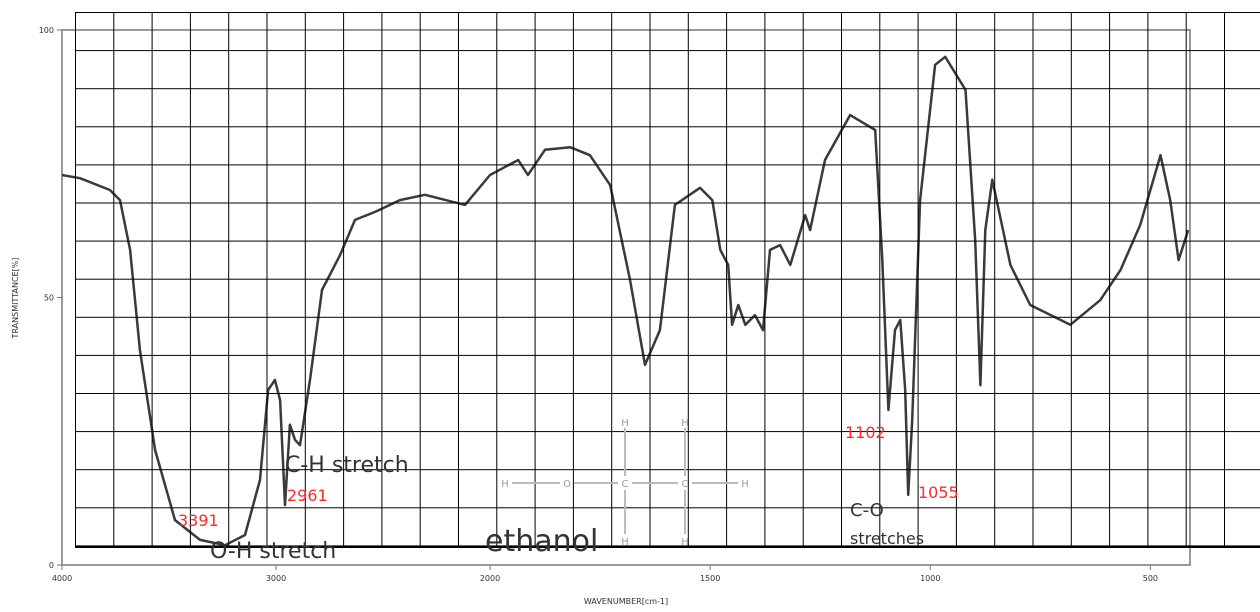 This screenshot has width=1260, height=612. I want to click on annotation: ethanol, so click(541, 541).